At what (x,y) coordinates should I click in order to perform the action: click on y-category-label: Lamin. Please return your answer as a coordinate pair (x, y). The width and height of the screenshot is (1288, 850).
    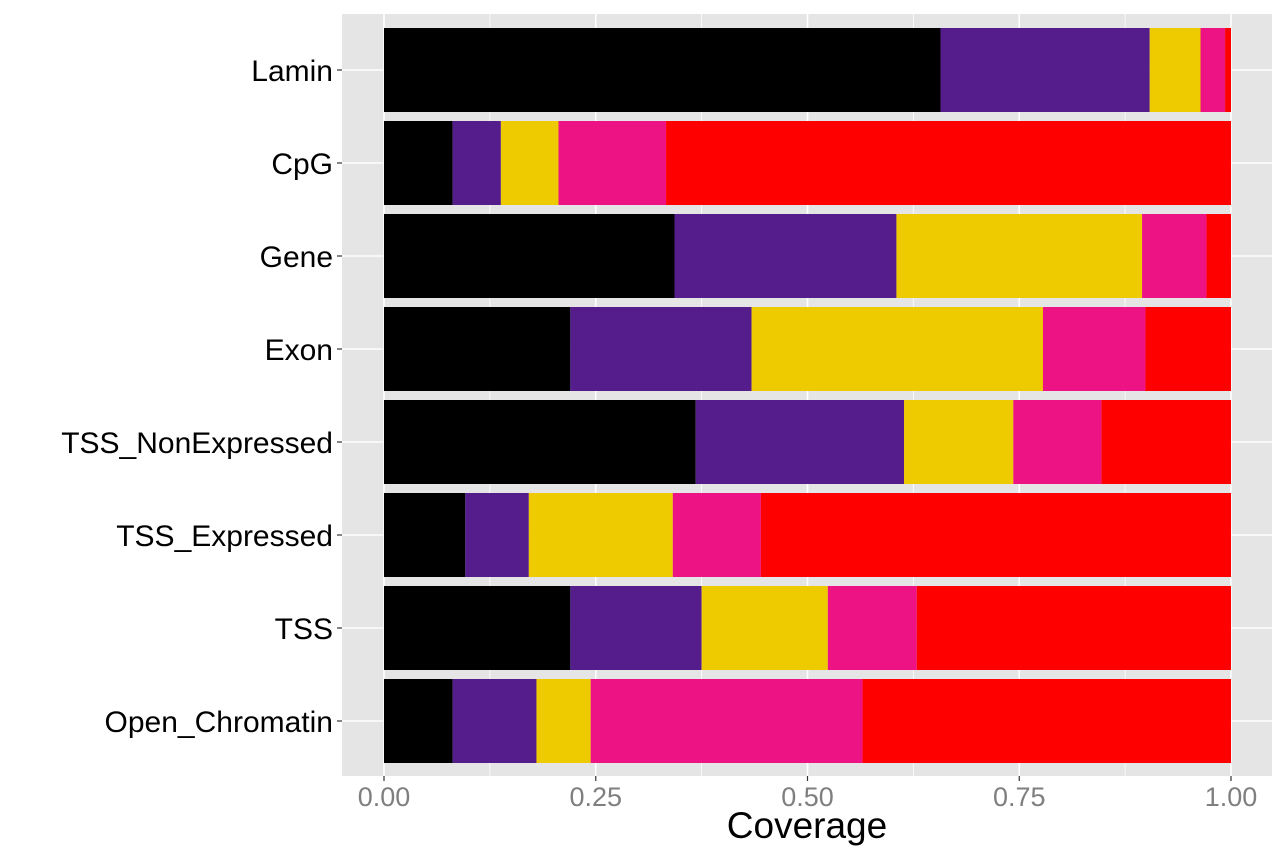
    Looking at the image, I should click on (292, 71).